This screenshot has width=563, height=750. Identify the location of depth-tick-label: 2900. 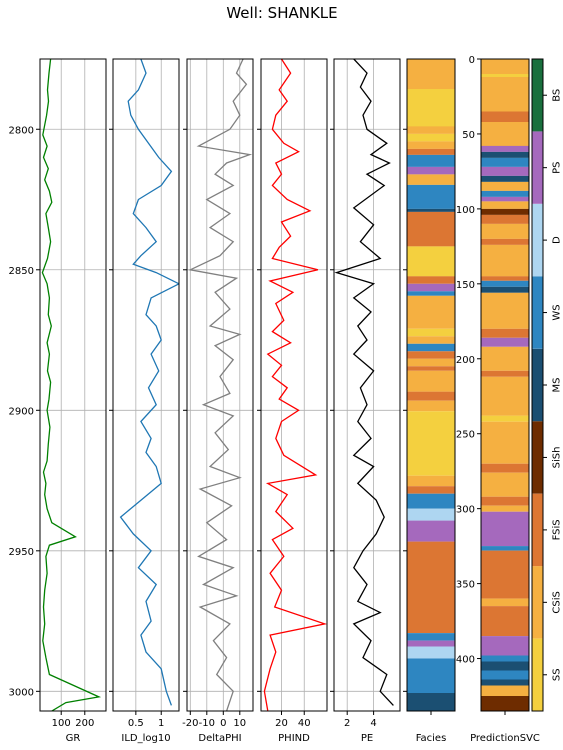
(21, 411).